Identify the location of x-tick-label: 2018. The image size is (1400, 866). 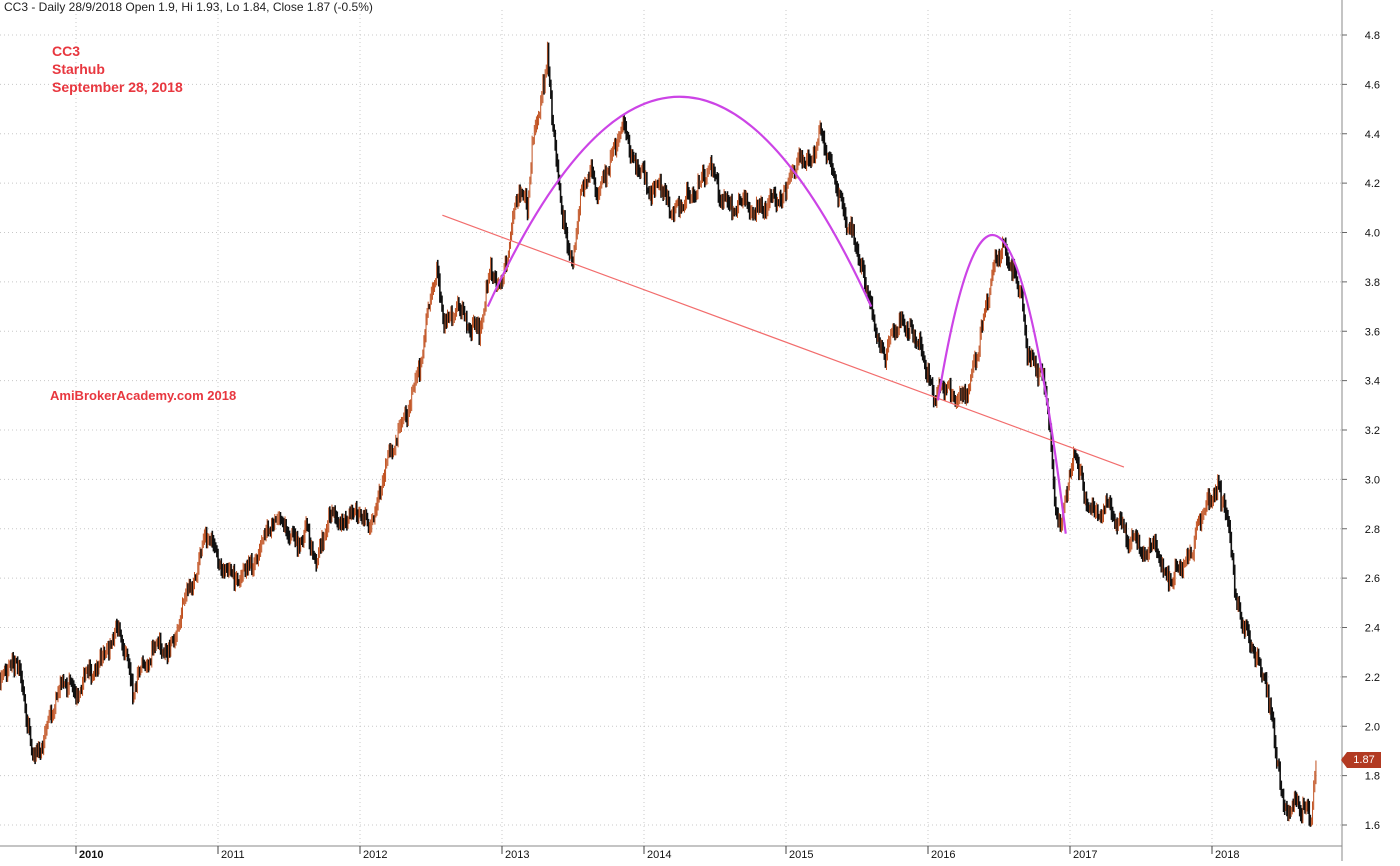
(1227, 855).